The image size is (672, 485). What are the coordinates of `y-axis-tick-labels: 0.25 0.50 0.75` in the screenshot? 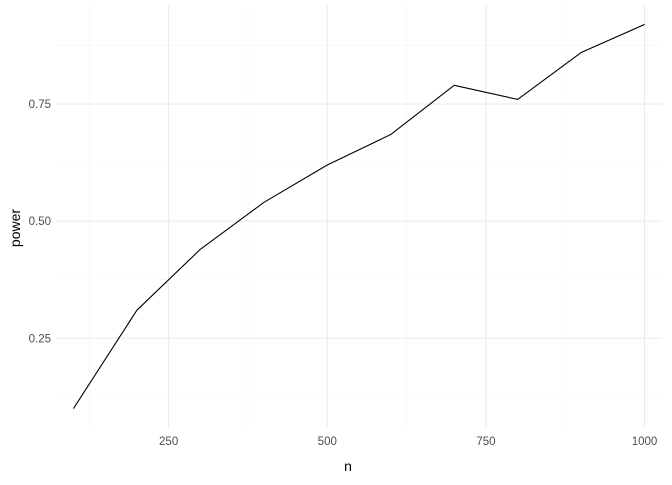 It's located at (40, 222).